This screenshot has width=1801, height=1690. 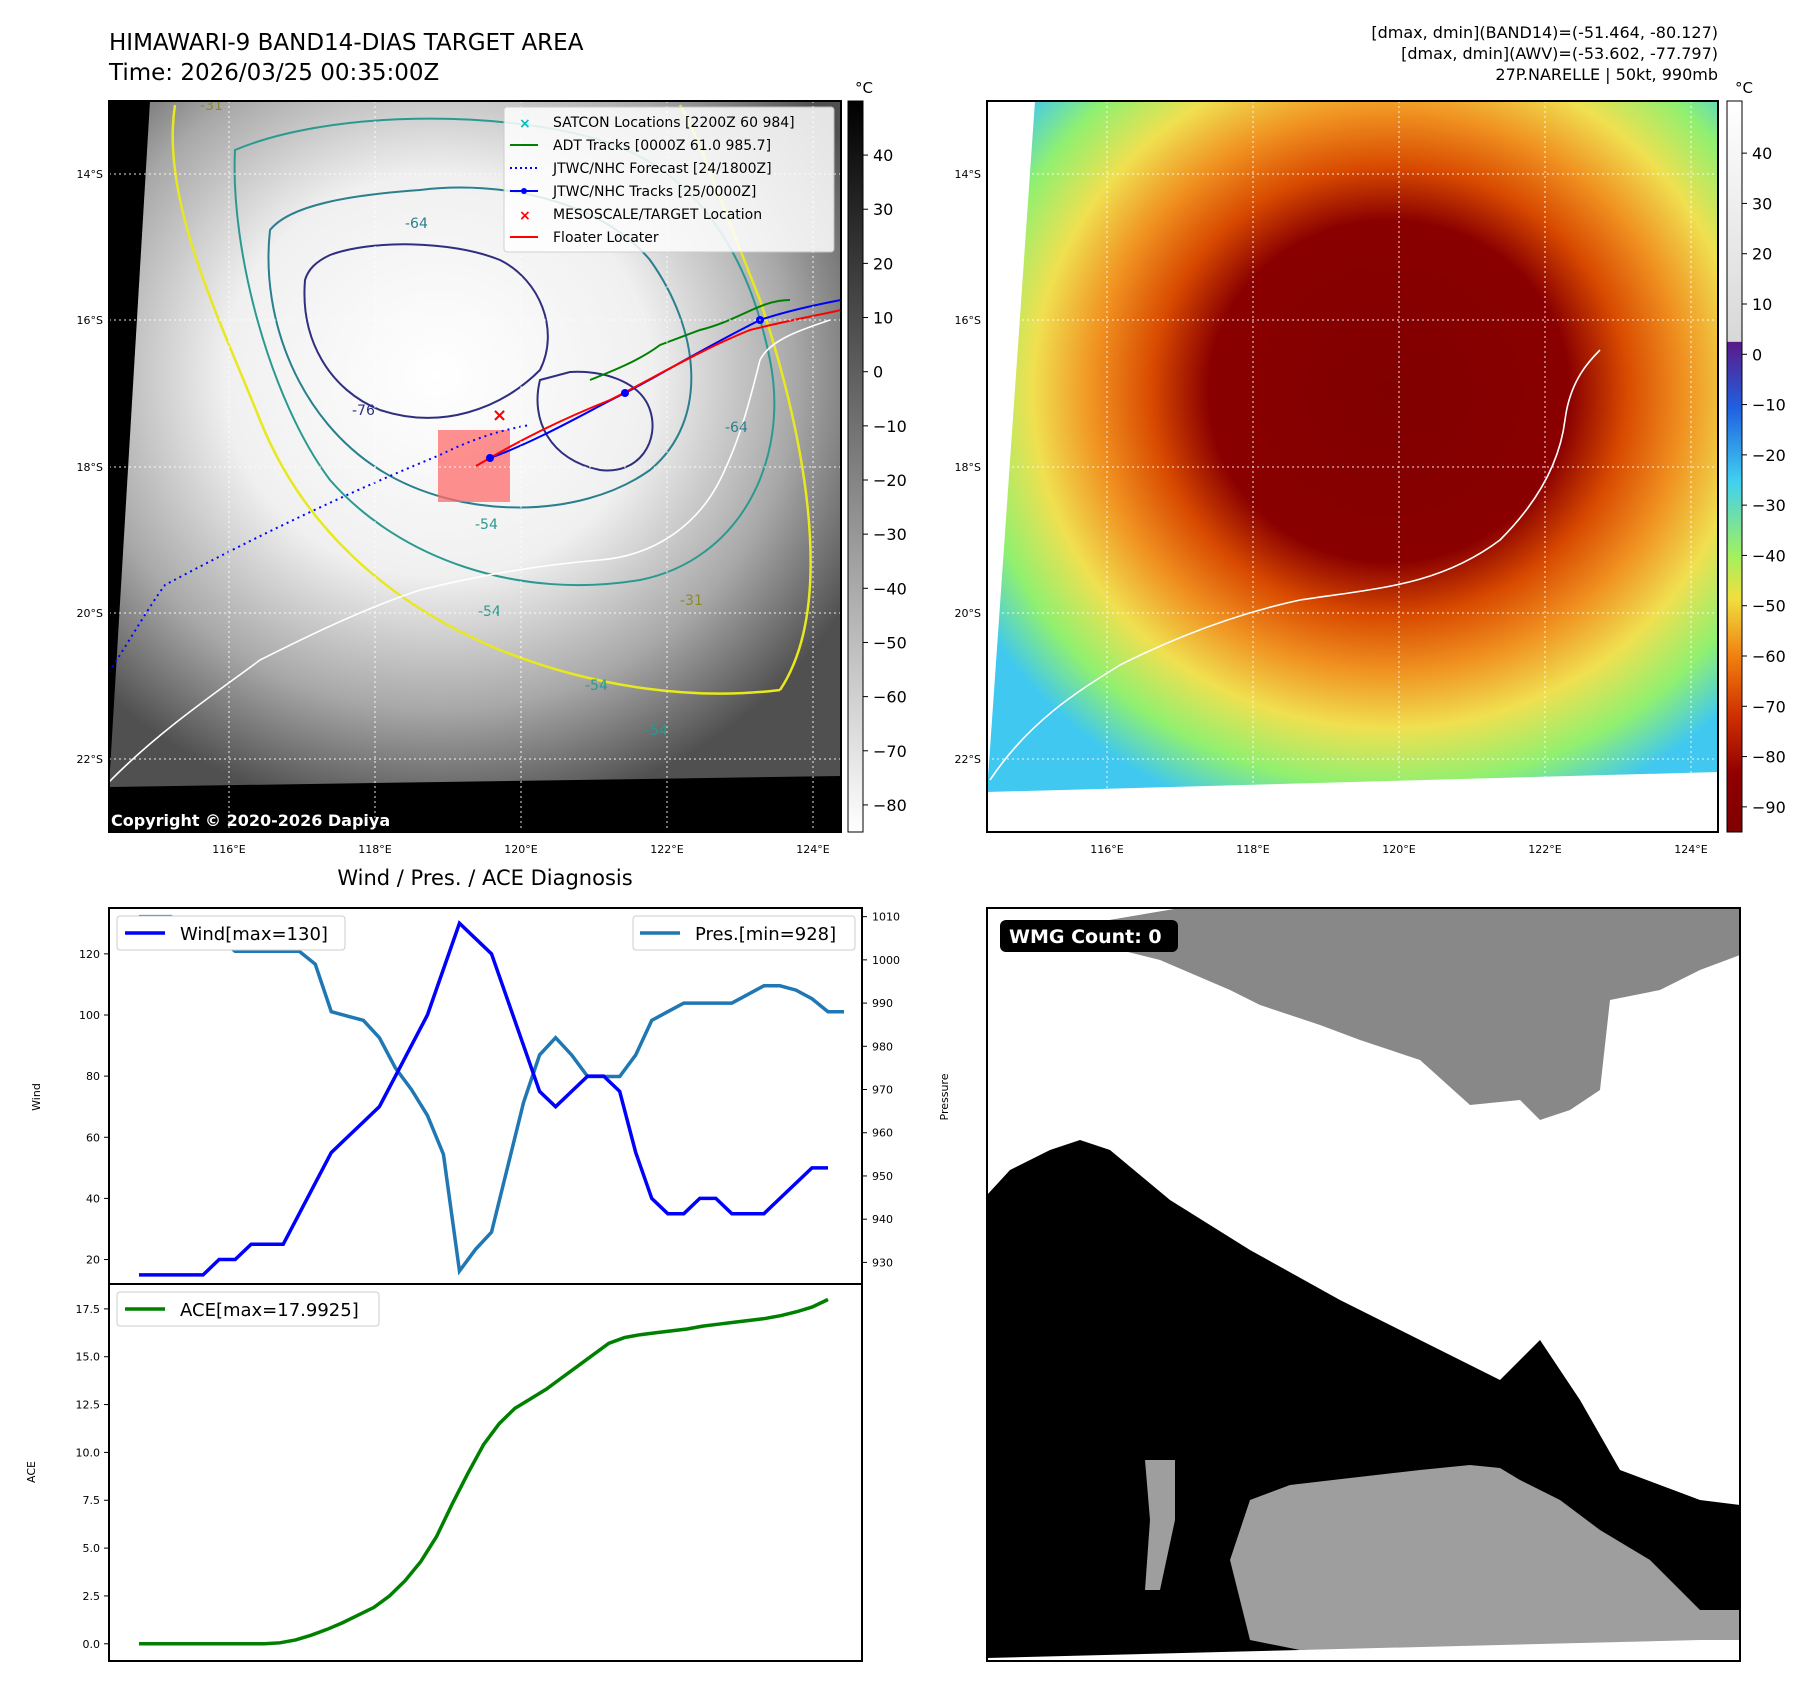 What do you see at coordinates (1295, 565) in the screenshot?
I see `right-map-coastline` at bounding box center [1295, 565].